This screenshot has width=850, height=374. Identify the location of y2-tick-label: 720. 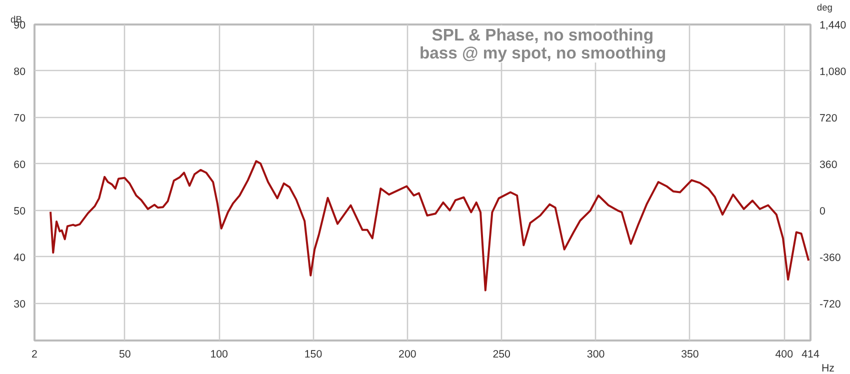
(829, 118).